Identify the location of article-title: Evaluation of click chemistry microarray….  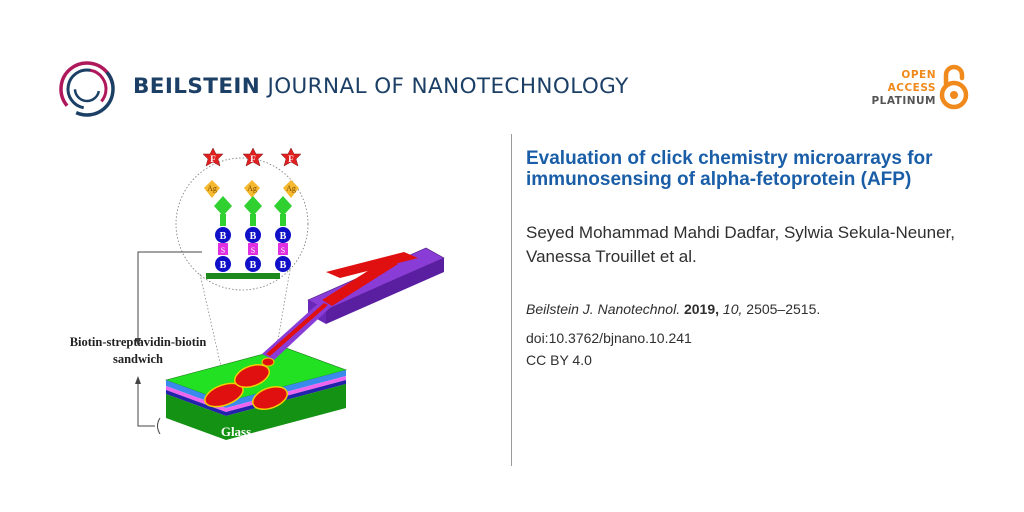
(729, 169).